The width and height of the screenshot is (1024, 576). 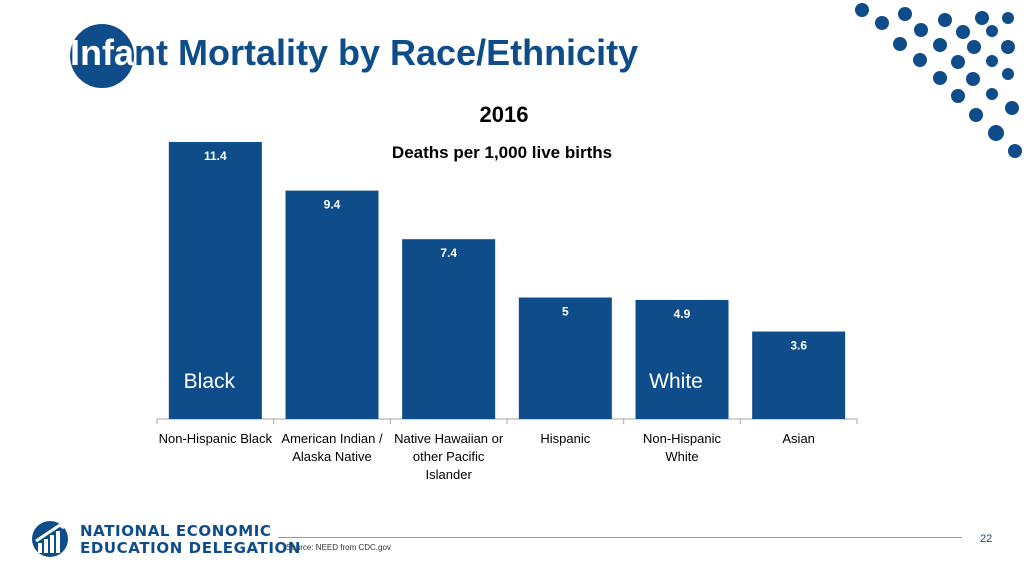 I want to click on bar-value-label: 3.6, so click(x=798, y=346).